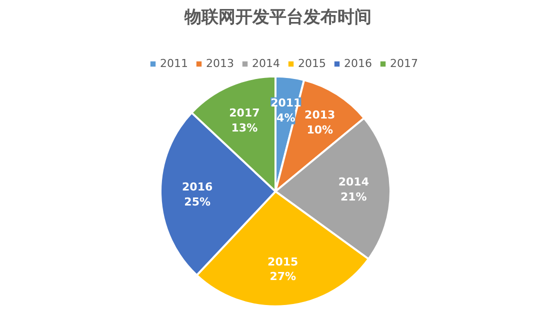  What do you see at coordinates (220, 63) in the screenshot?
I see `legend-label: 2013` at bounding box center [220, 63].